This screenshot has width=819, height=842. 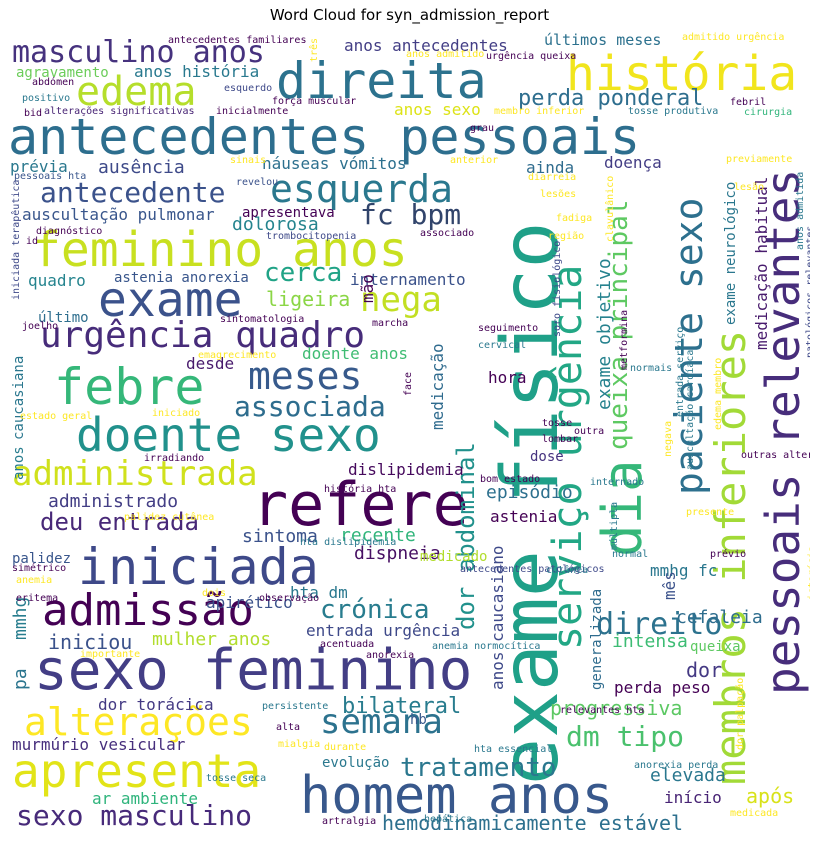 I want to click on word-palidez: palidez, so click(x=42, y=559).